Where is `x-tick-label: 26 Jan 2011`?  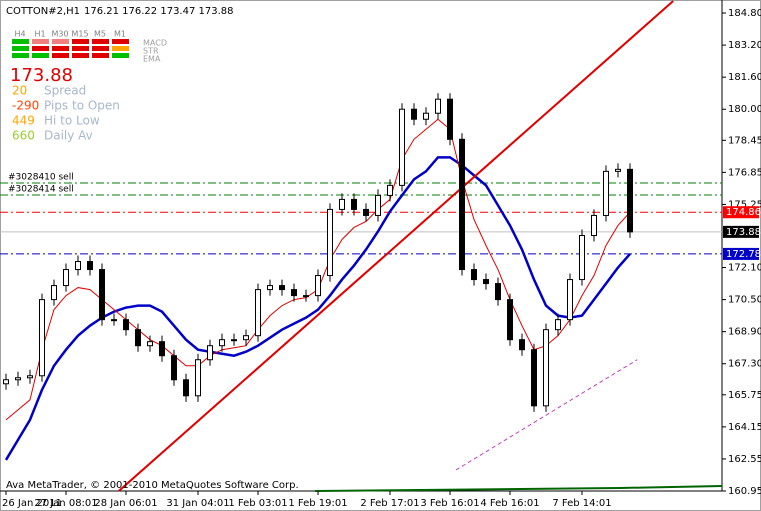 x-tick-label: 26 Jan 2011 is located at coordinates (32, 503).